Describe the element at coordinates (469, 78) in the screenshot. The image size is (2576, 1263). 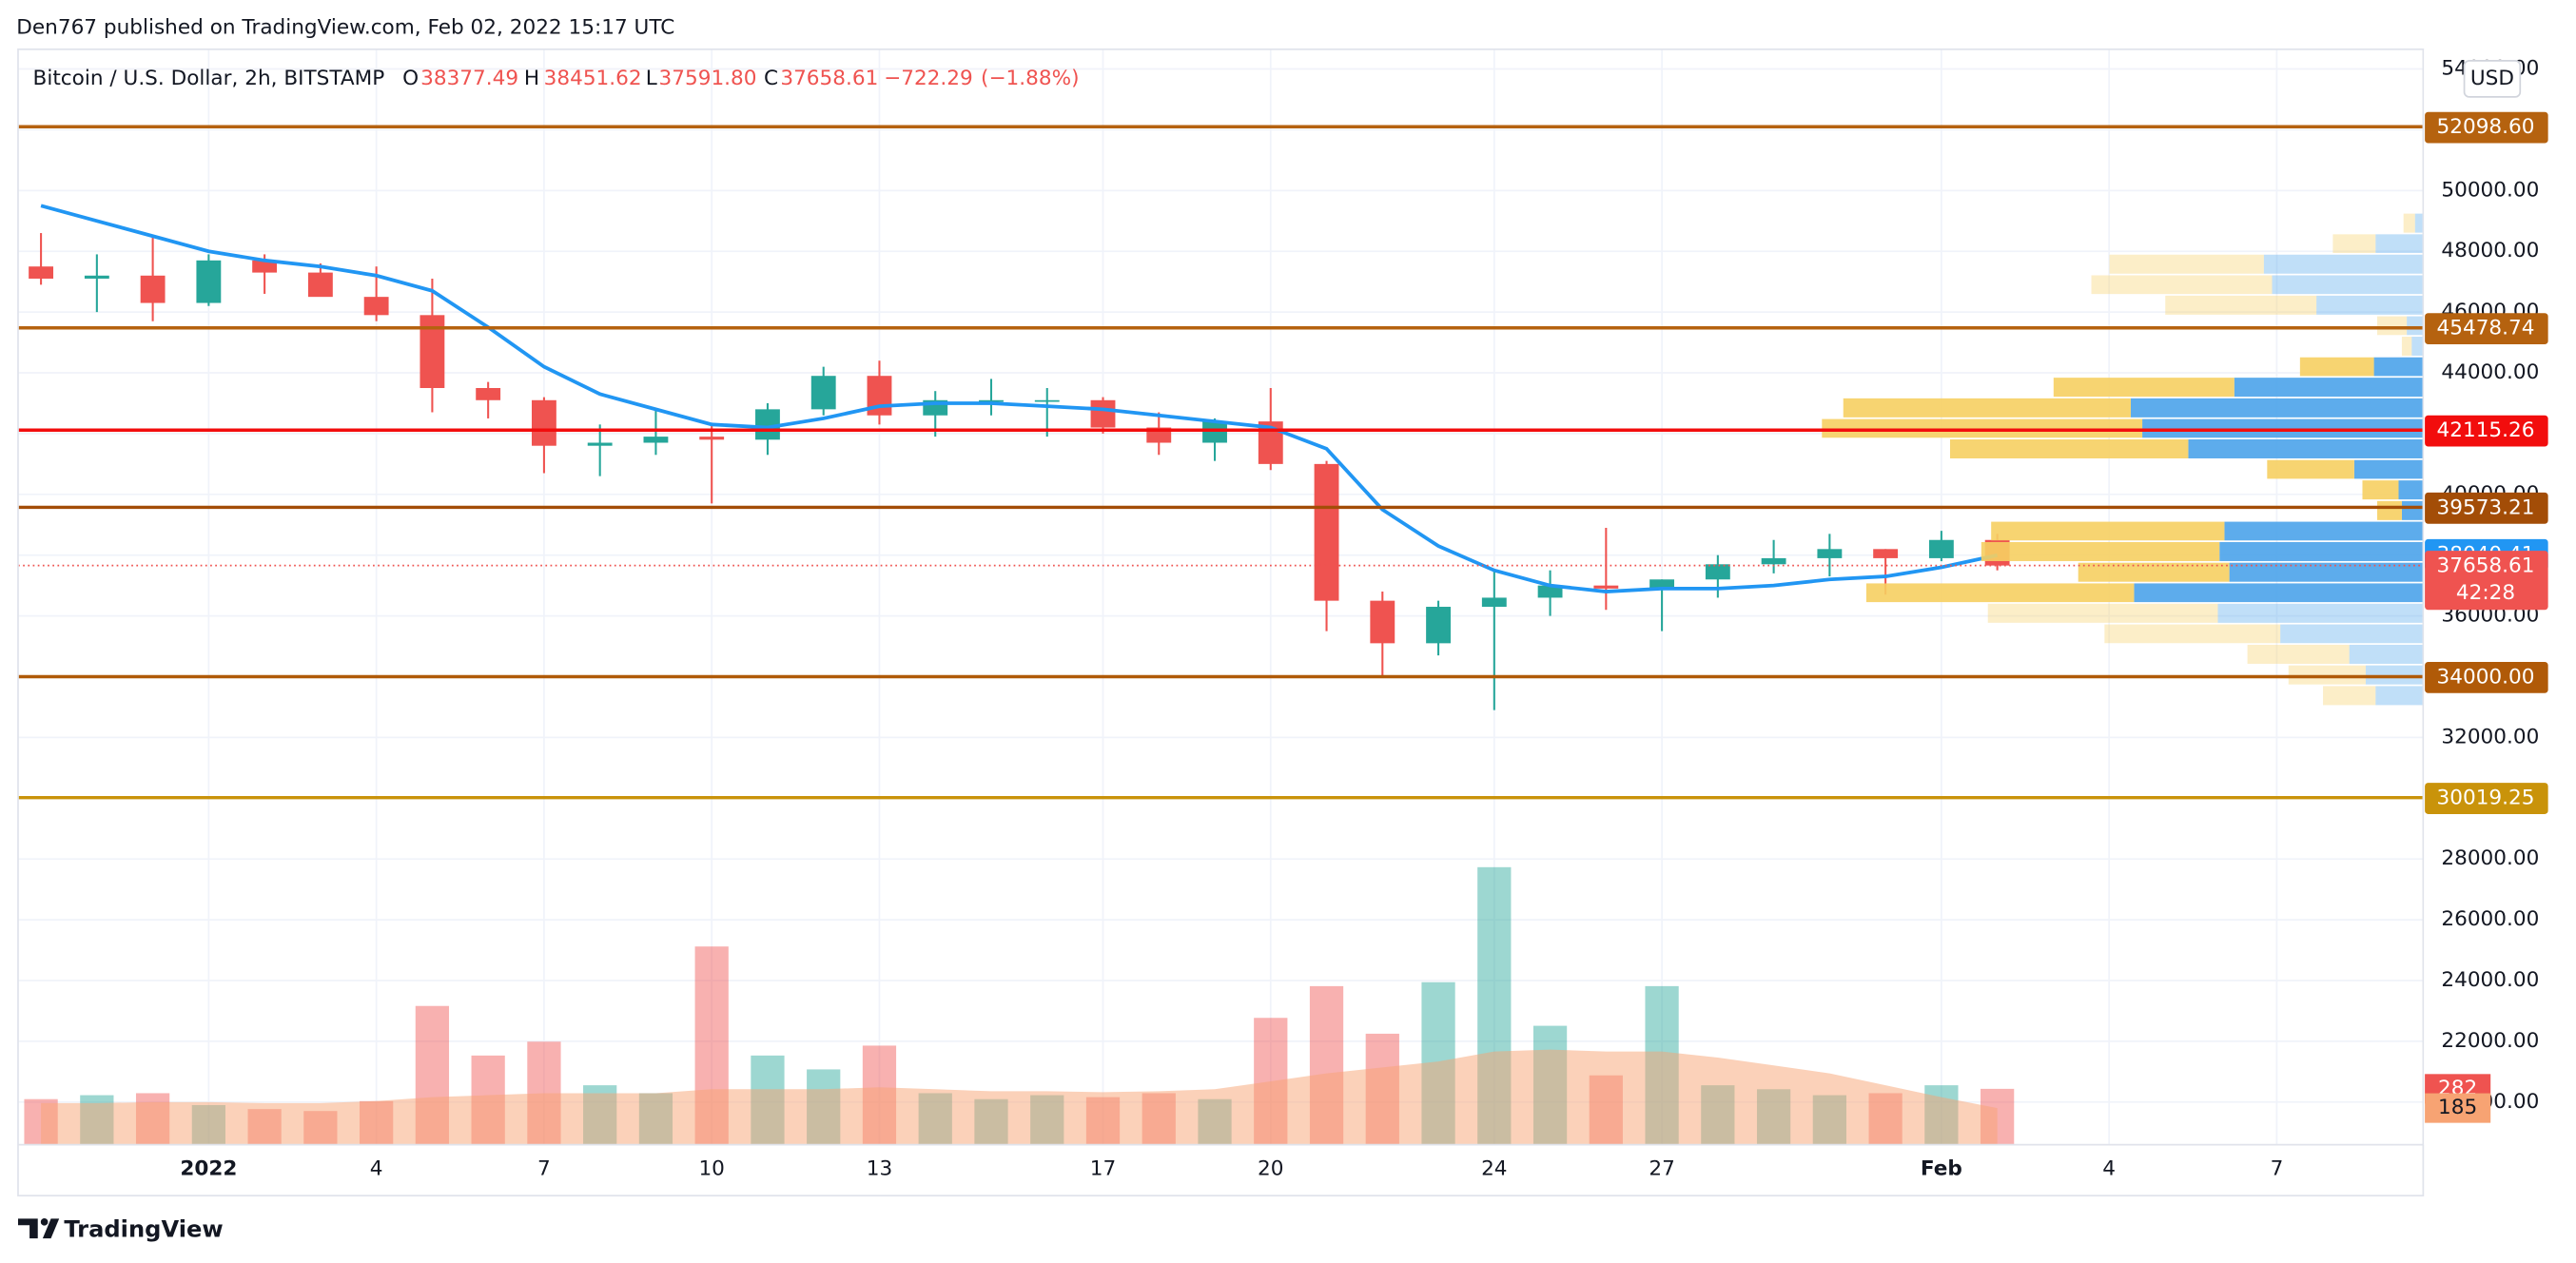
I see `ohlc-value: 38377.49` at that location.